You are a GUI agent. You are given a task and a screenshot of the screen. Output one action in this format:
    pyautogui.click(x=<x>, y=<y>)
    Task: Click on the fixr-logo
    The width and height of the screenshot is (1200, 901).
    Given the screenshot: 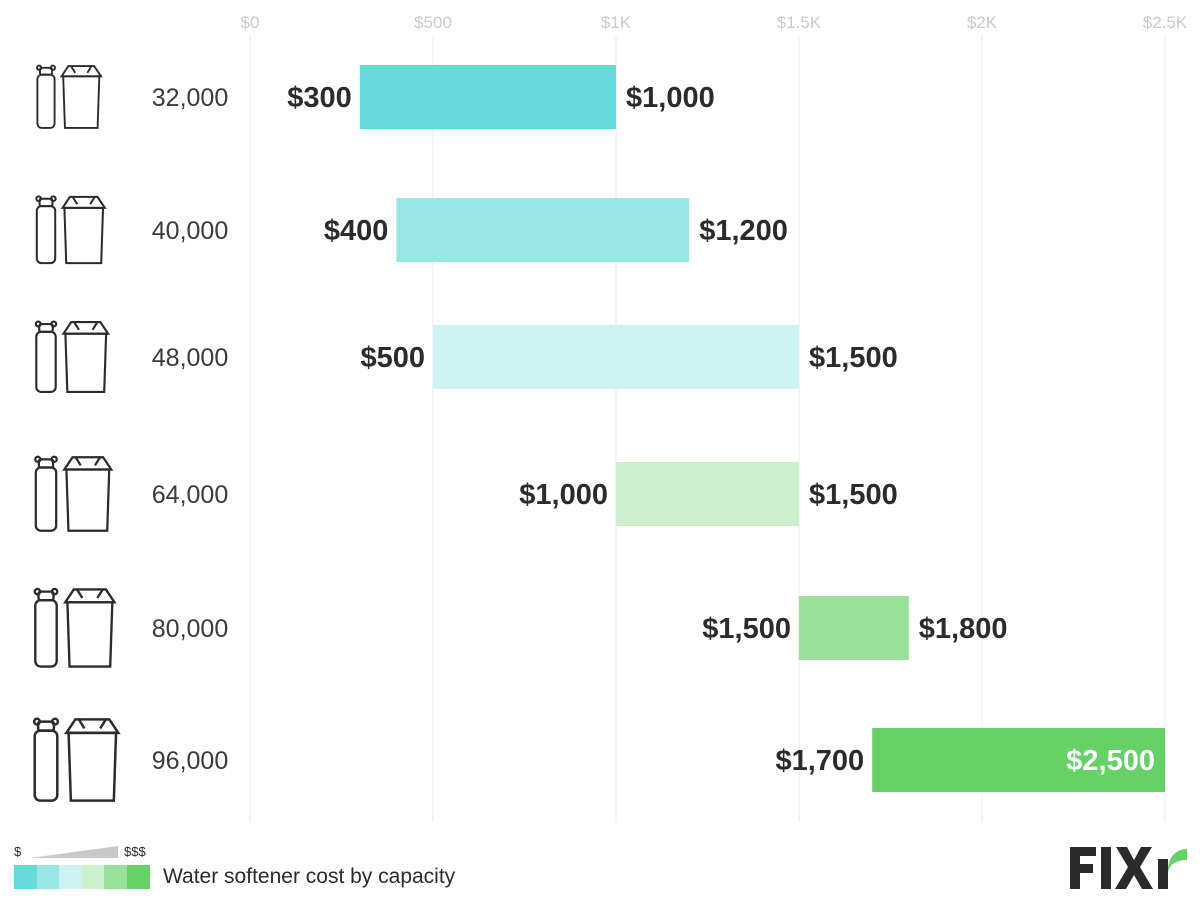 What is the action you would take?
    pyautogui.click(x=1128, y=868)
    